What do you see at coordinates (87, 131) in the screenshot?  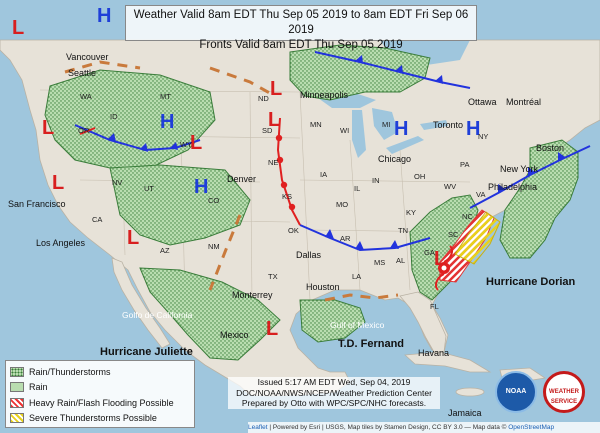 I see `warm-front-northwest` at bounding box center [87, 131].